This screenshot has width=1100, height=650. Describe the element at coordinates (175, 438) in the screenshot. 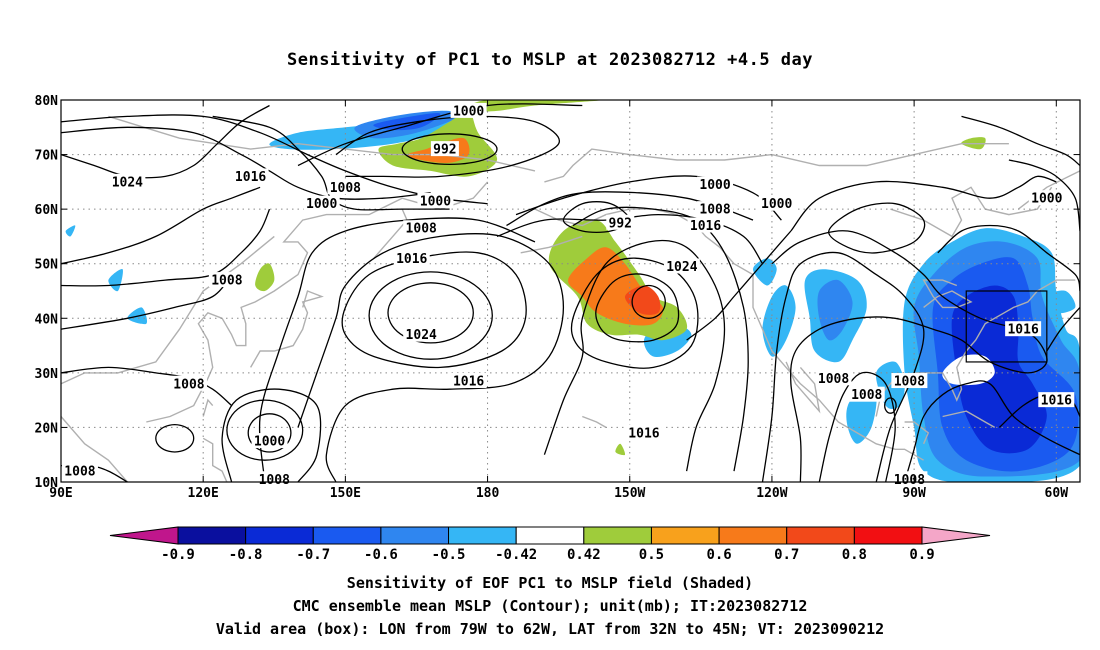

I see `contour-1008-philippines` at that location.